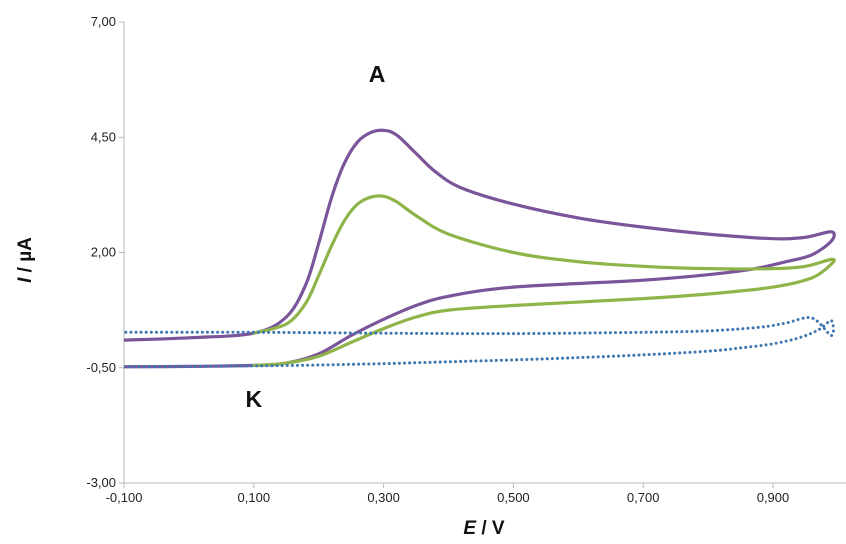  I want to click on annotations: AK, so click(315, 236).